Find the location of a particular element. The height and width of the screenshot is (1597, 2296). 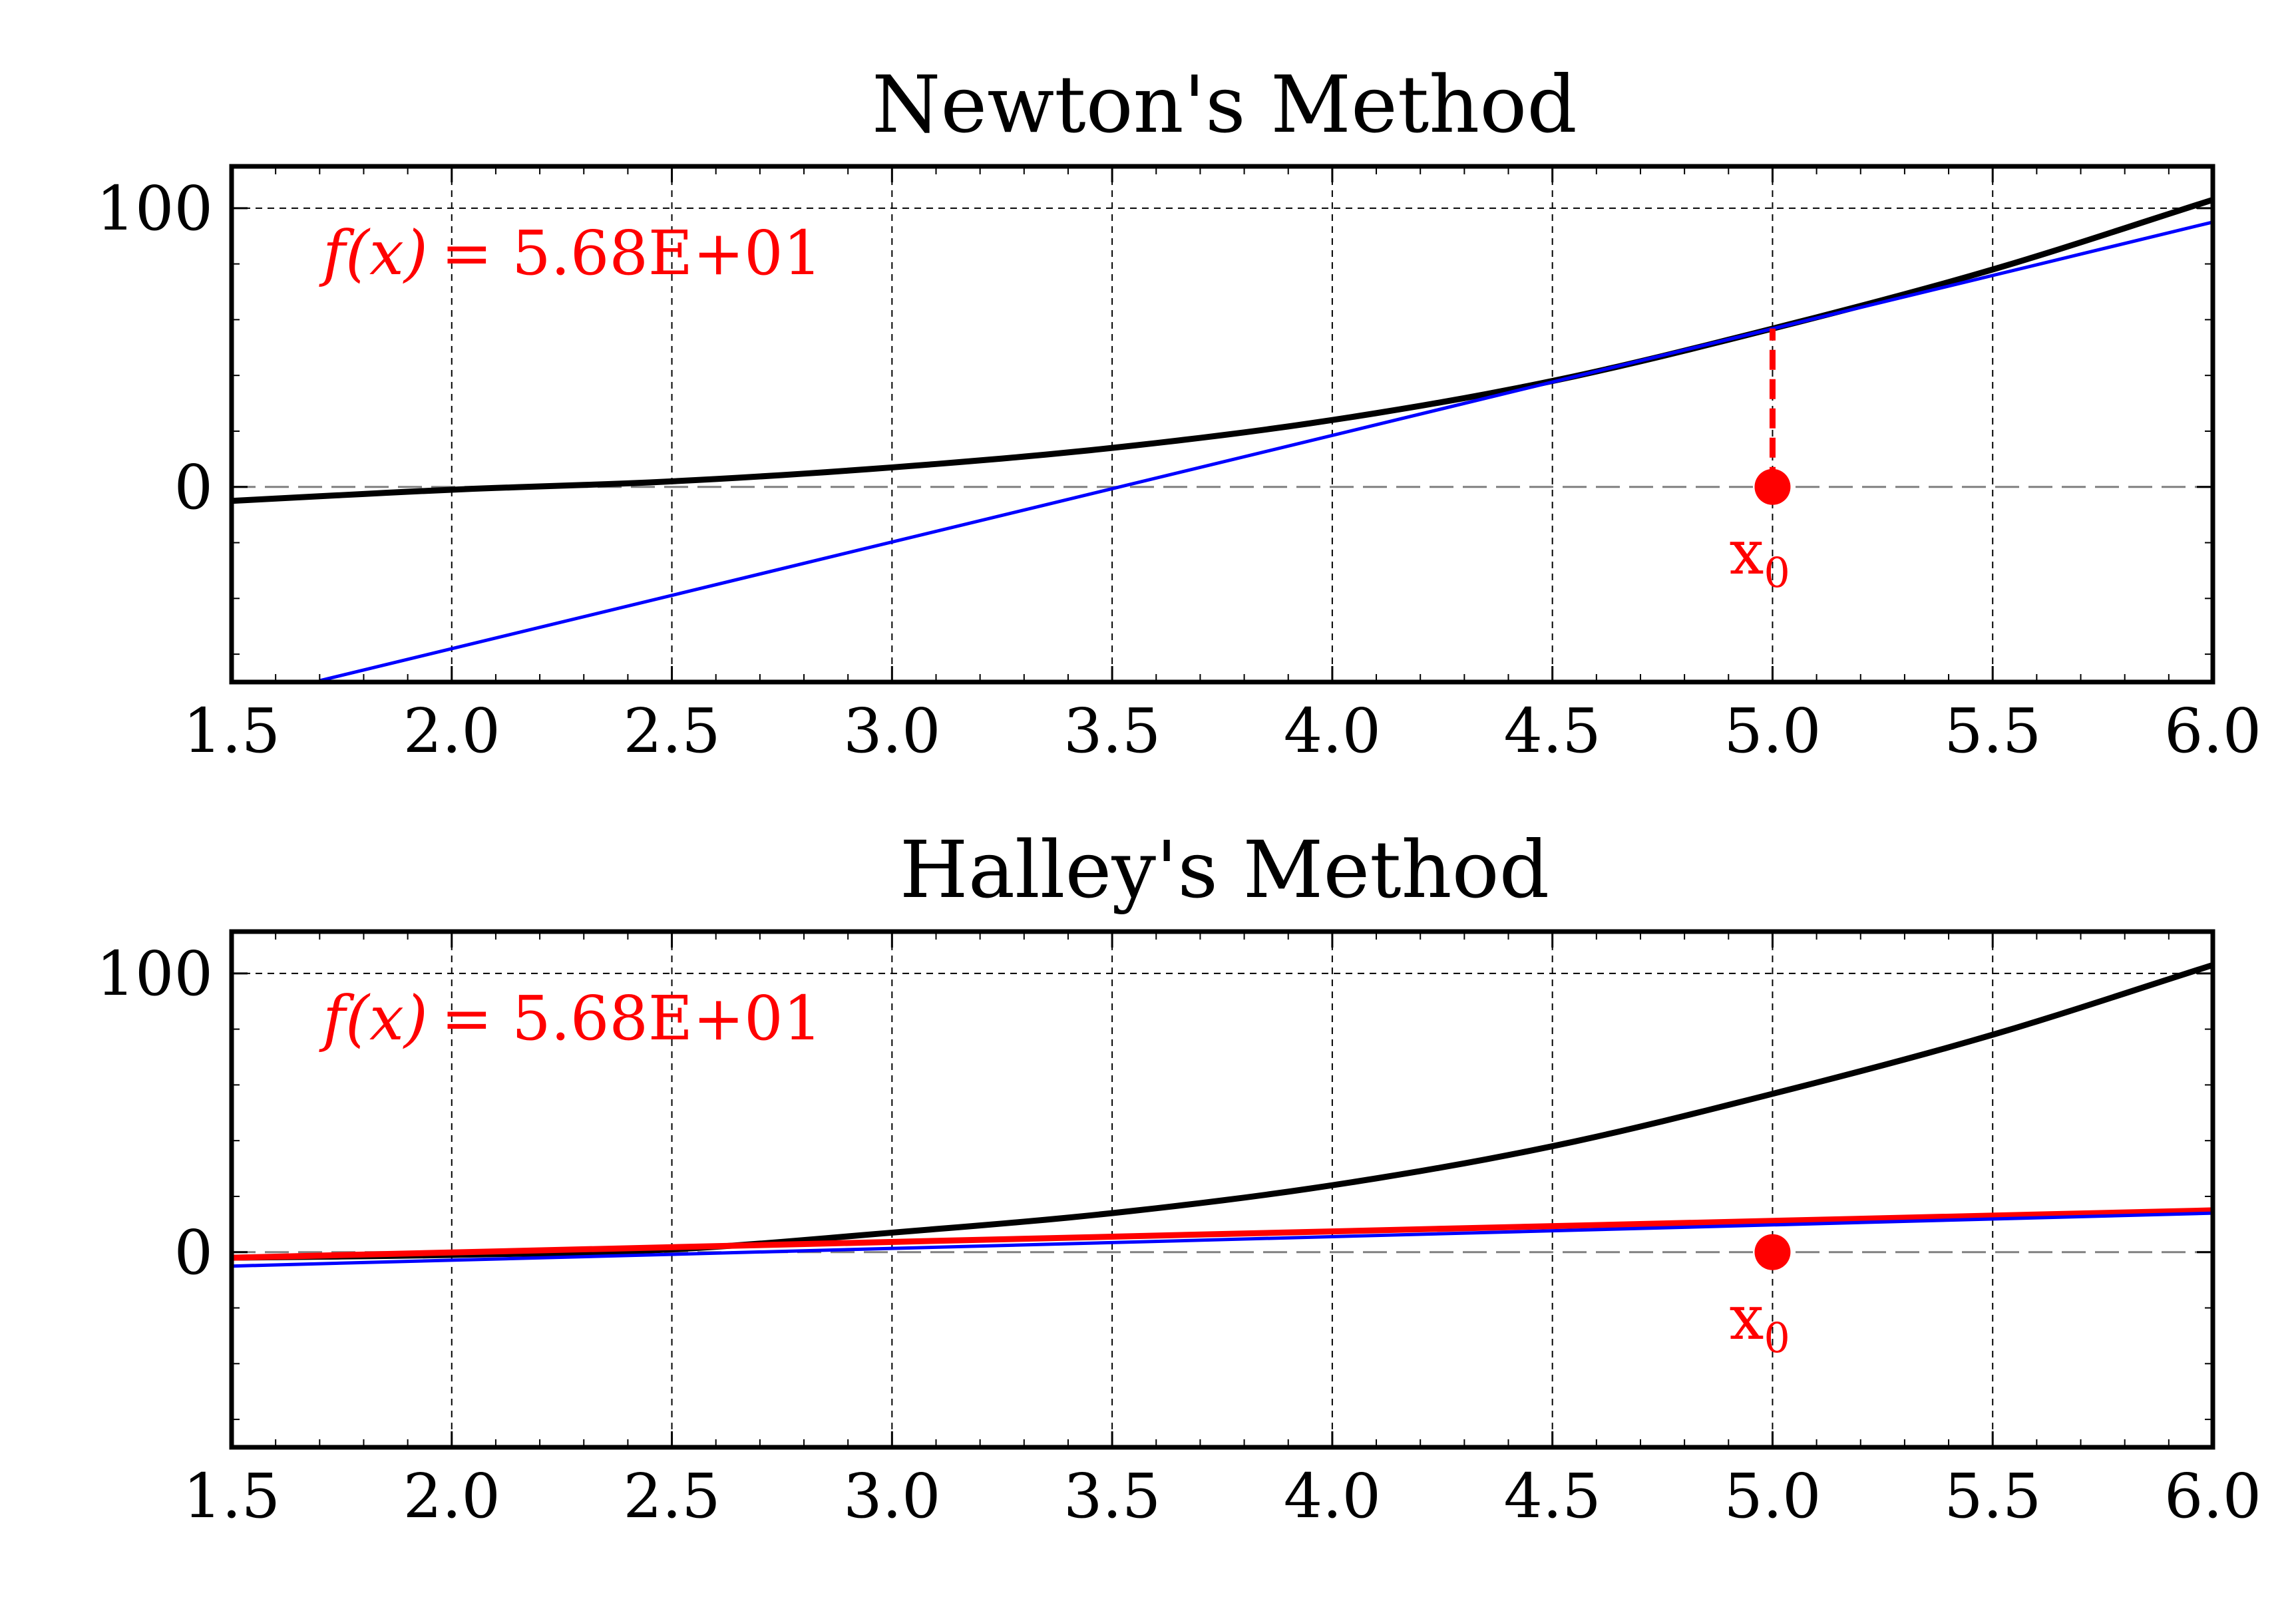

newton-x0-subscript: 0 is located at coordinates (1777, 572).